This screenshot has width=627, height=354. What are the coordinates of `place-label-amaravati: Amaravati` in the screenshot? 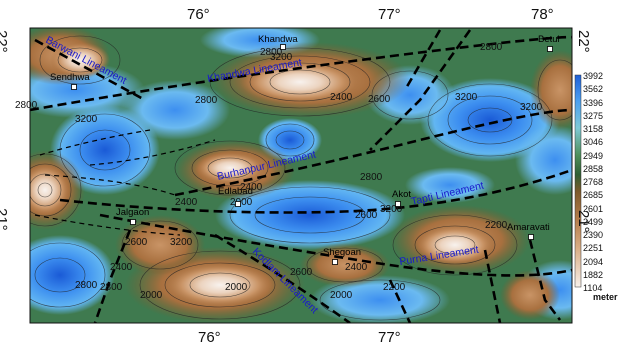 It's located at (528, 227).